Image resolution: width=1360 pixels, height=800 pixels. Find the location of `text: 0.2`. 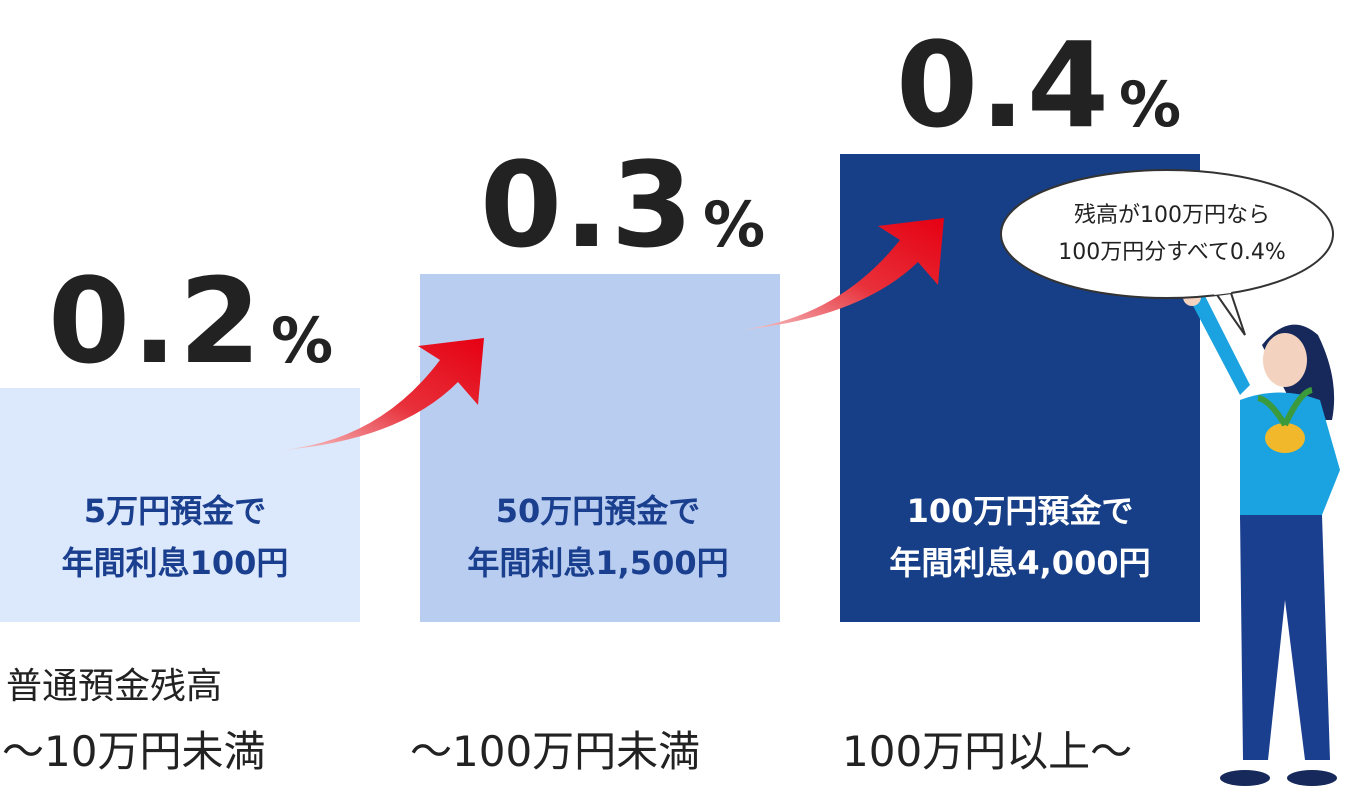

text: 0.2 is located at coordinates (155, 321).